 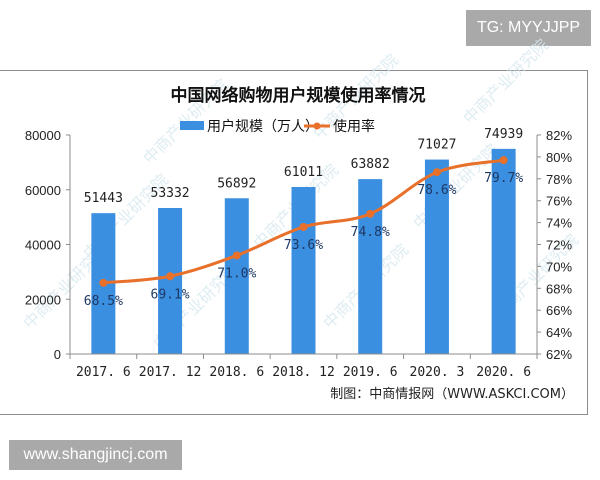 What do you see at coordinates (43, 190) in the screenshot?
I see `left-tick-label: 60000` at bounding box center [43, 190].